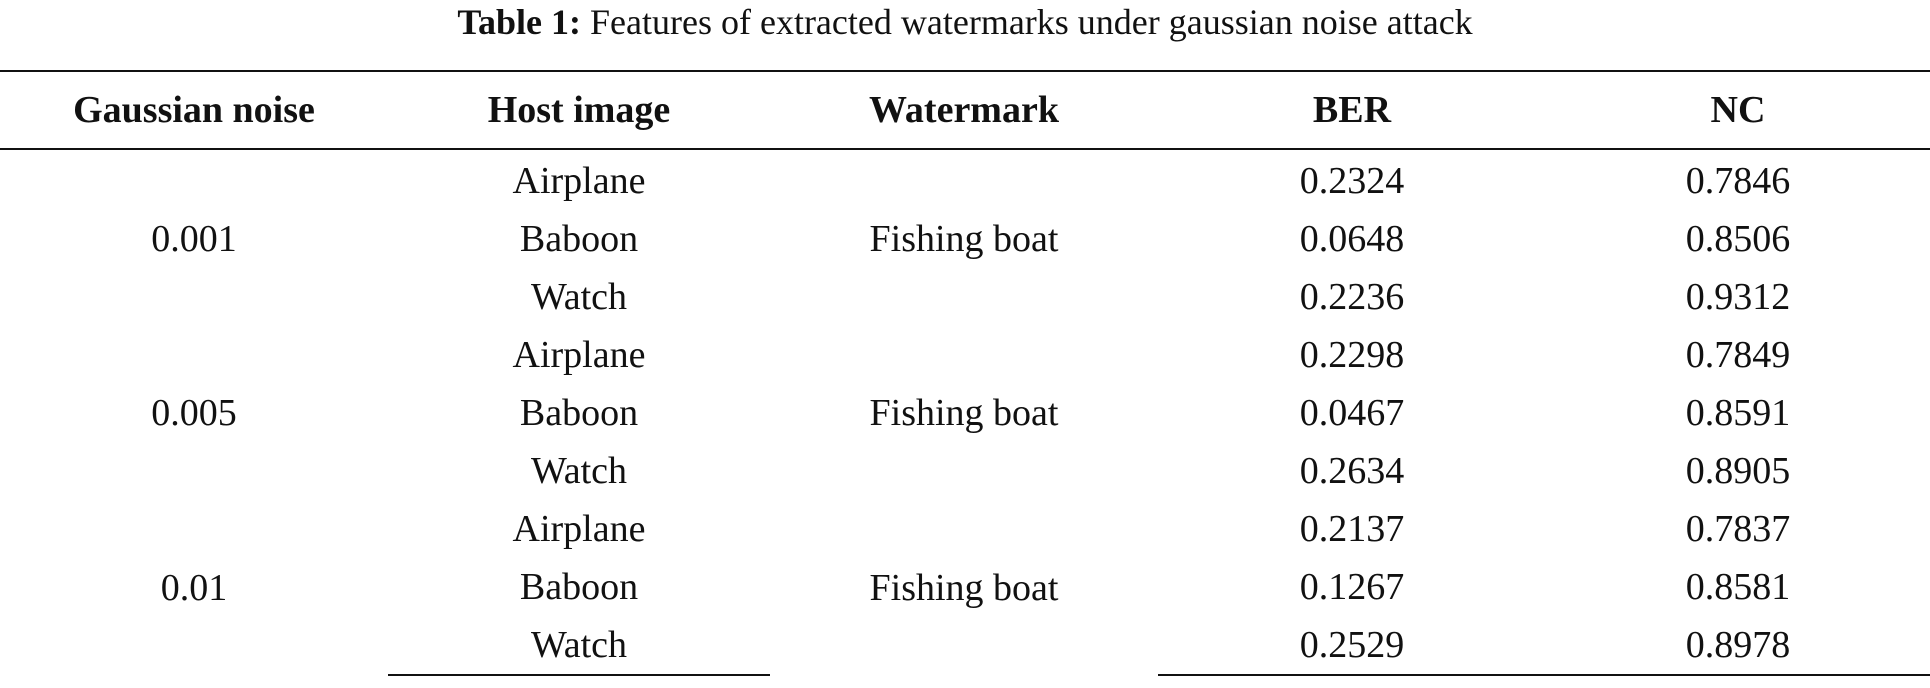 Image resolution: width=1930 pixels, height=688 pixels. I want to click on table-row: Watch 0.2236 0.9312, so click(965, 297).